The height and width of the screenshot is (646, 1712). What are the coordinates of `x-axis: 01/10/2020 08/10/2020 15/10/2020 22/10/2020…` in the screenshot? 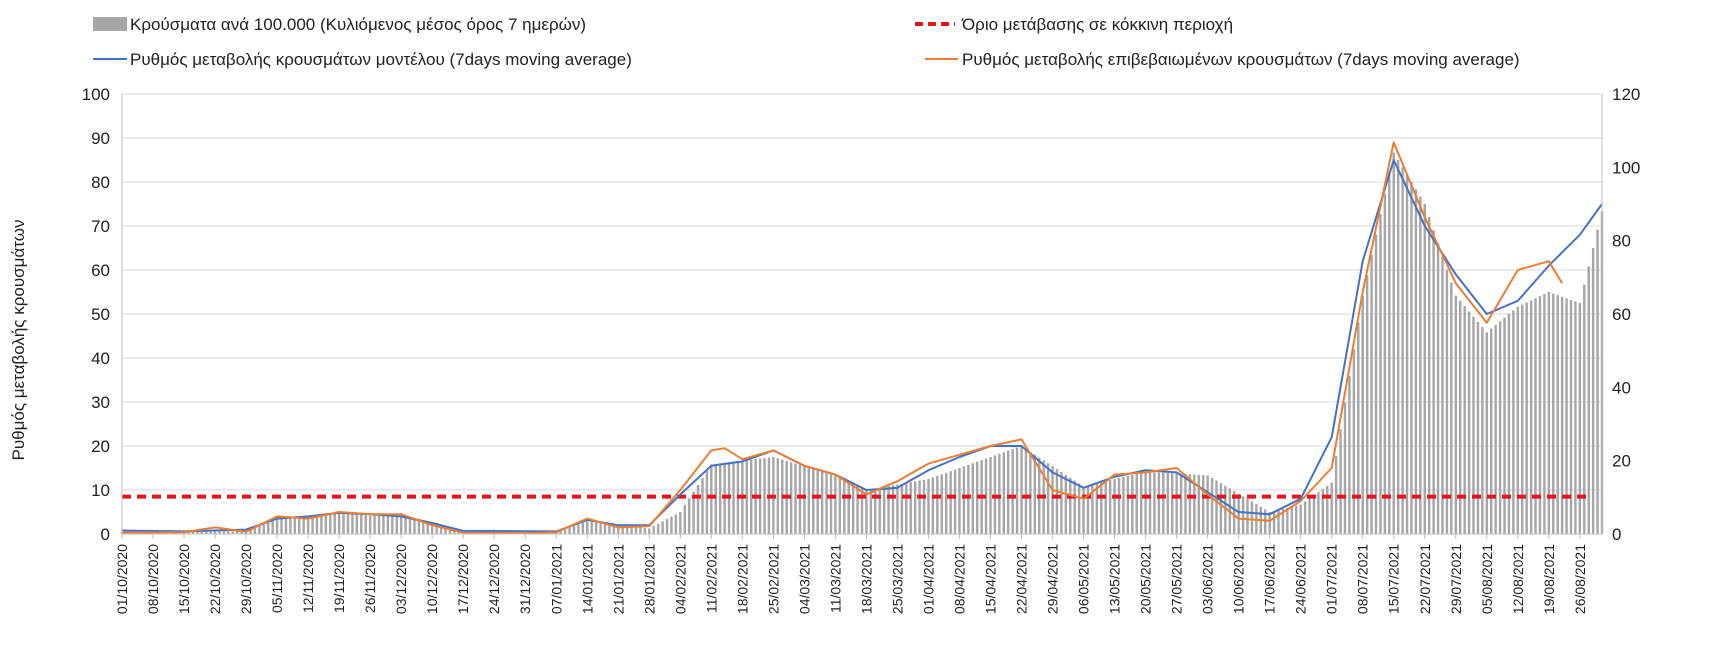 It's located at (851, 574).